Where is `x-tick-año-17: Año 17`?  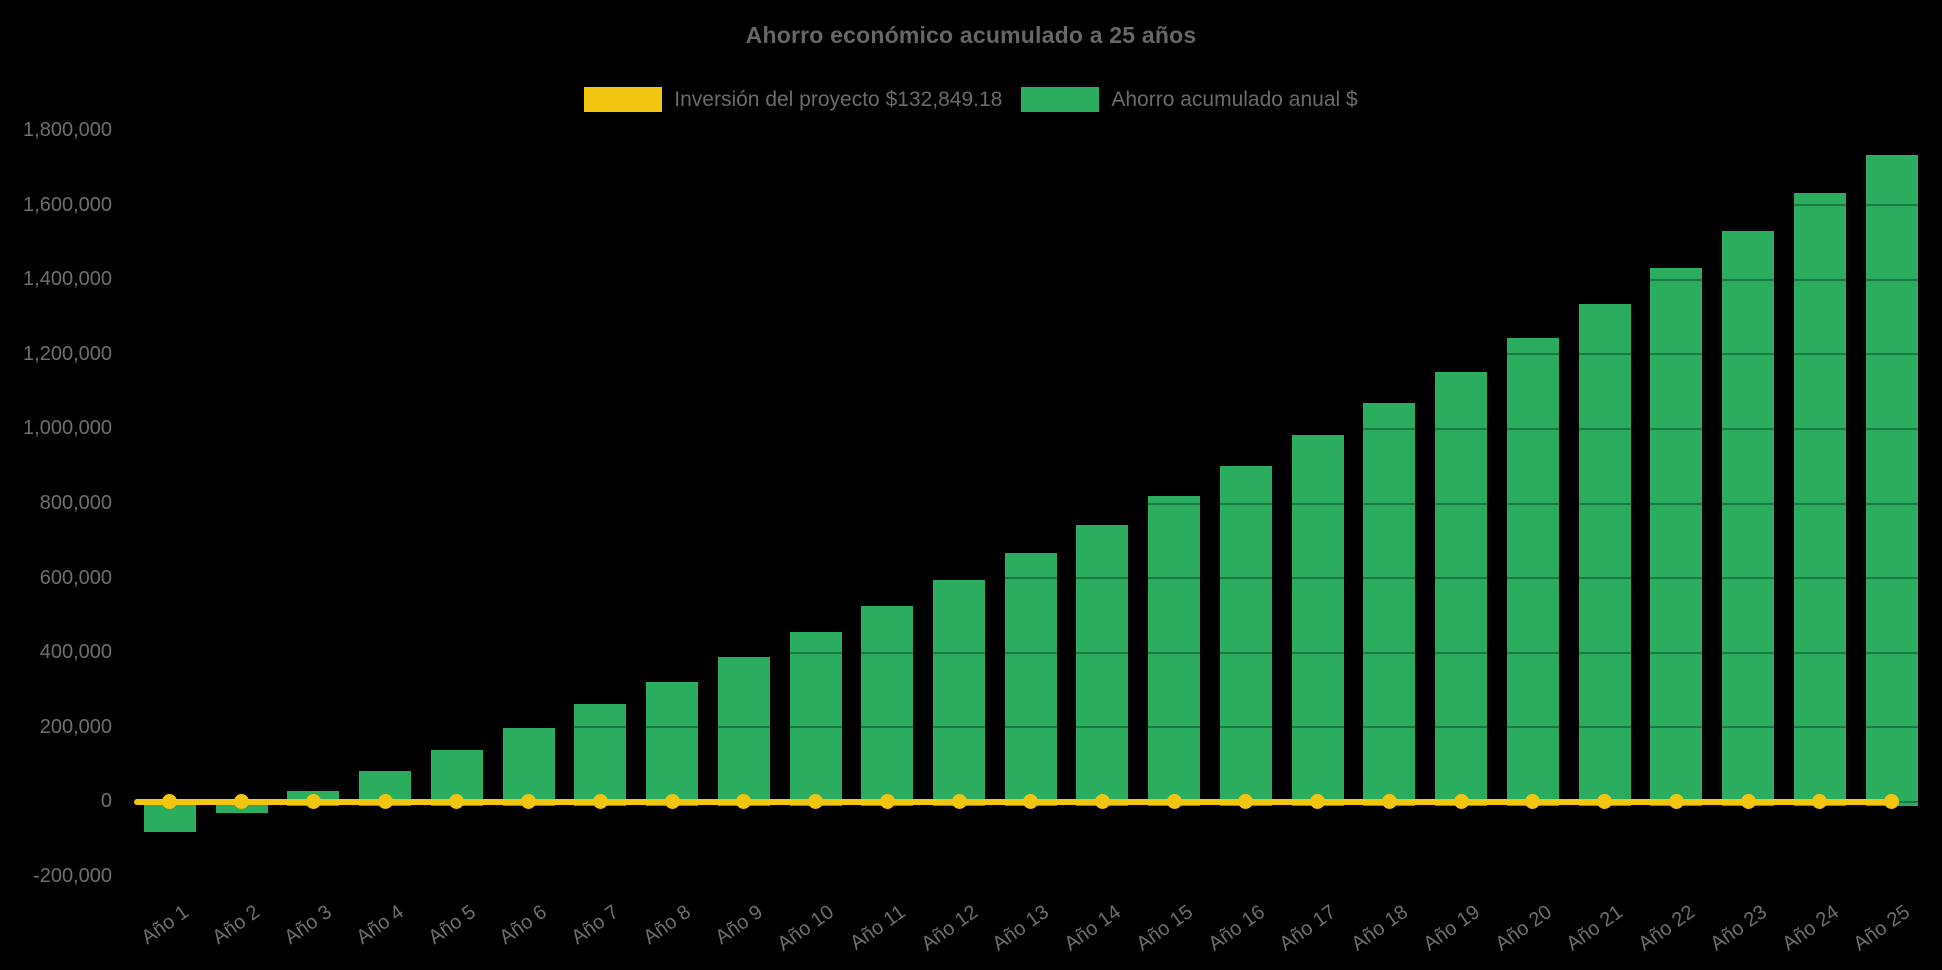 x-tick-año-17: Año 17 is located at coordinates (1308, 928).